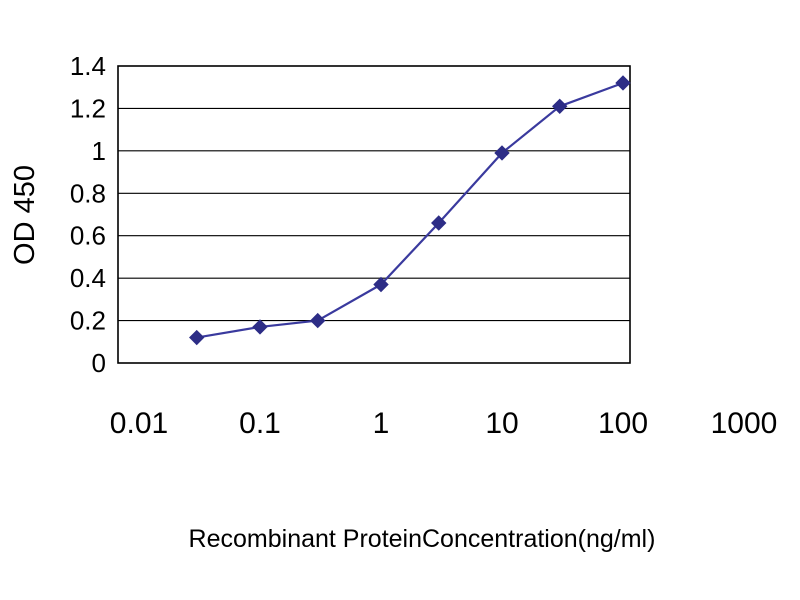 This screenshot has width=800, height=600. What do you see at coordinates (88, 278) in the screenshot?
I see `y-tick-label: 0.4` at bounding box center [88, 278].